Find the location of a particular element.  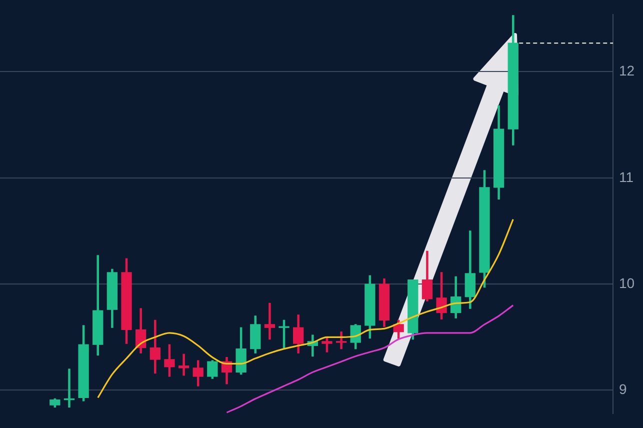

y-tick-label: 10 is located at coordinates (627, 282).